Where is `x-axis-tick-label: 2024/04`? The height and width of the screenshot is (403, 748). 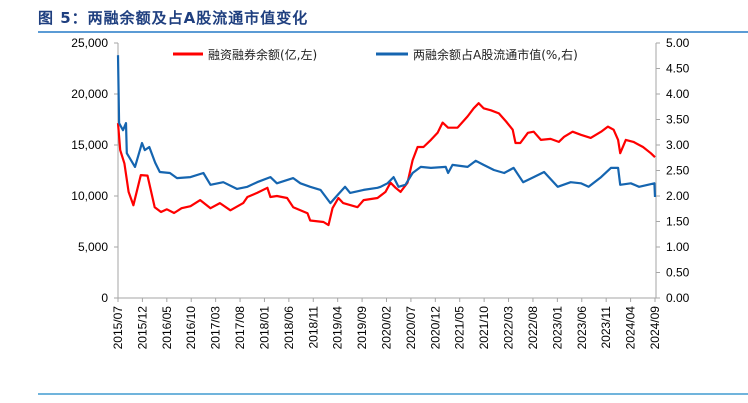
x-axis-tick-label: 2024/04 is located at coordinates (631, 328).